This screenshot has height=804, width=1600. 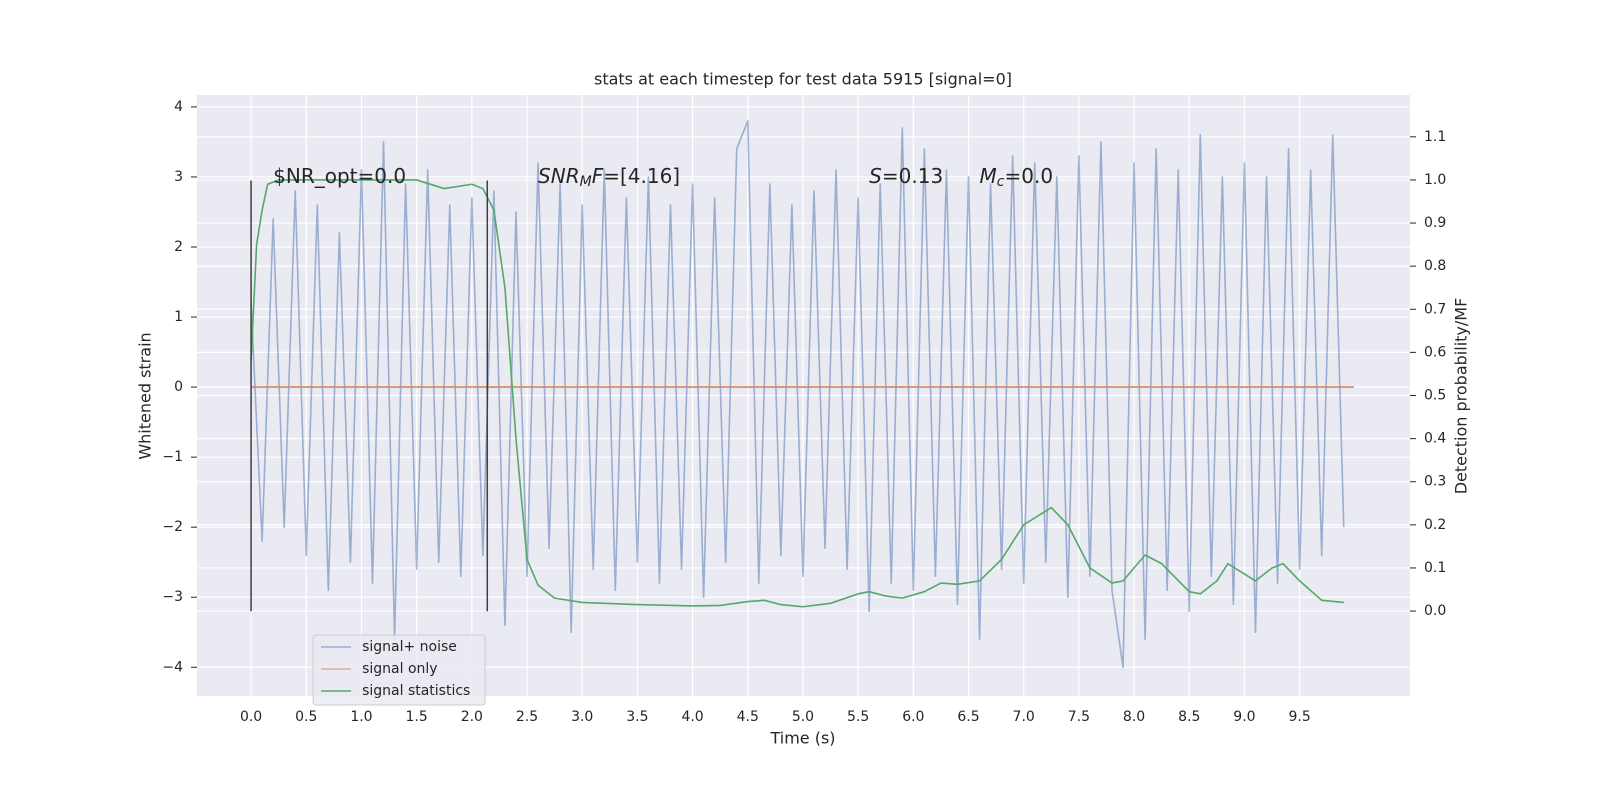 I want to click on annotation-part: =[4.16], so click(x=641, y=175).